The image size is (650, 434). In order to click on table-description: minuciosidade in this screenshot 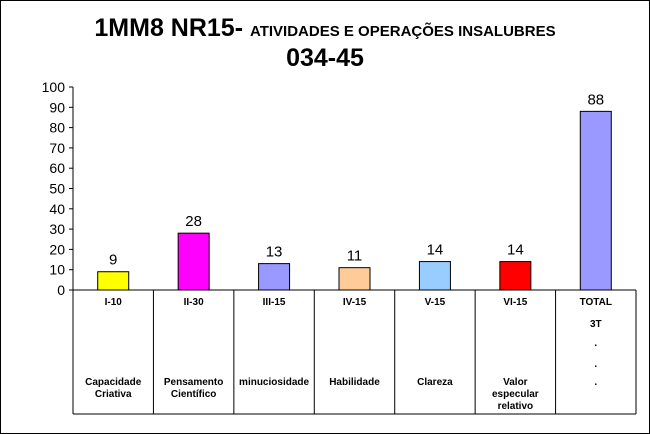, I will do `click(274, 382)`.